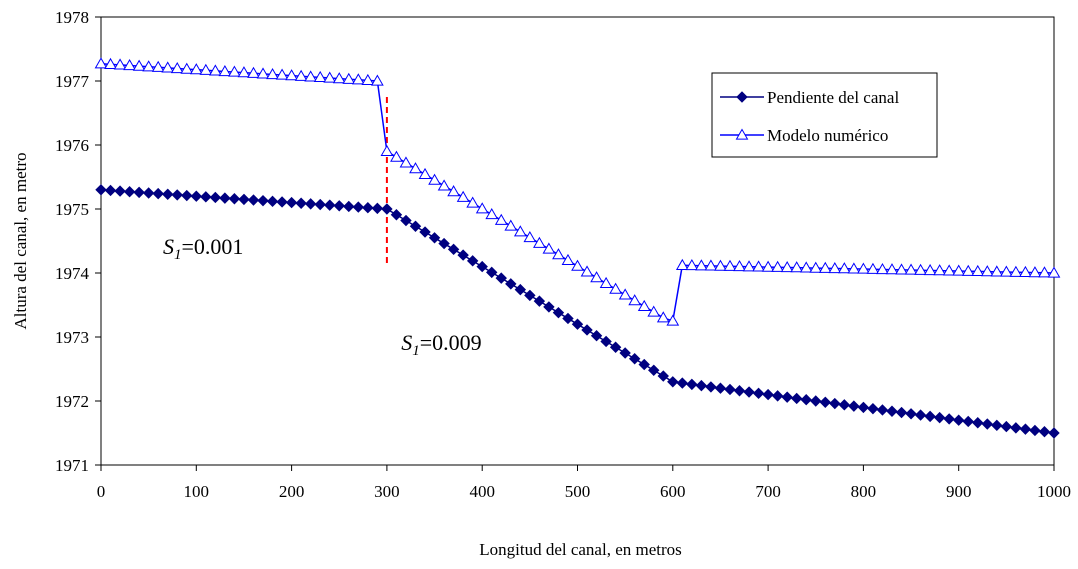 Image resolution: width=1078 pixels, height=569 pixels. I want to click on x-tick-label: 500, so click(578, 491).